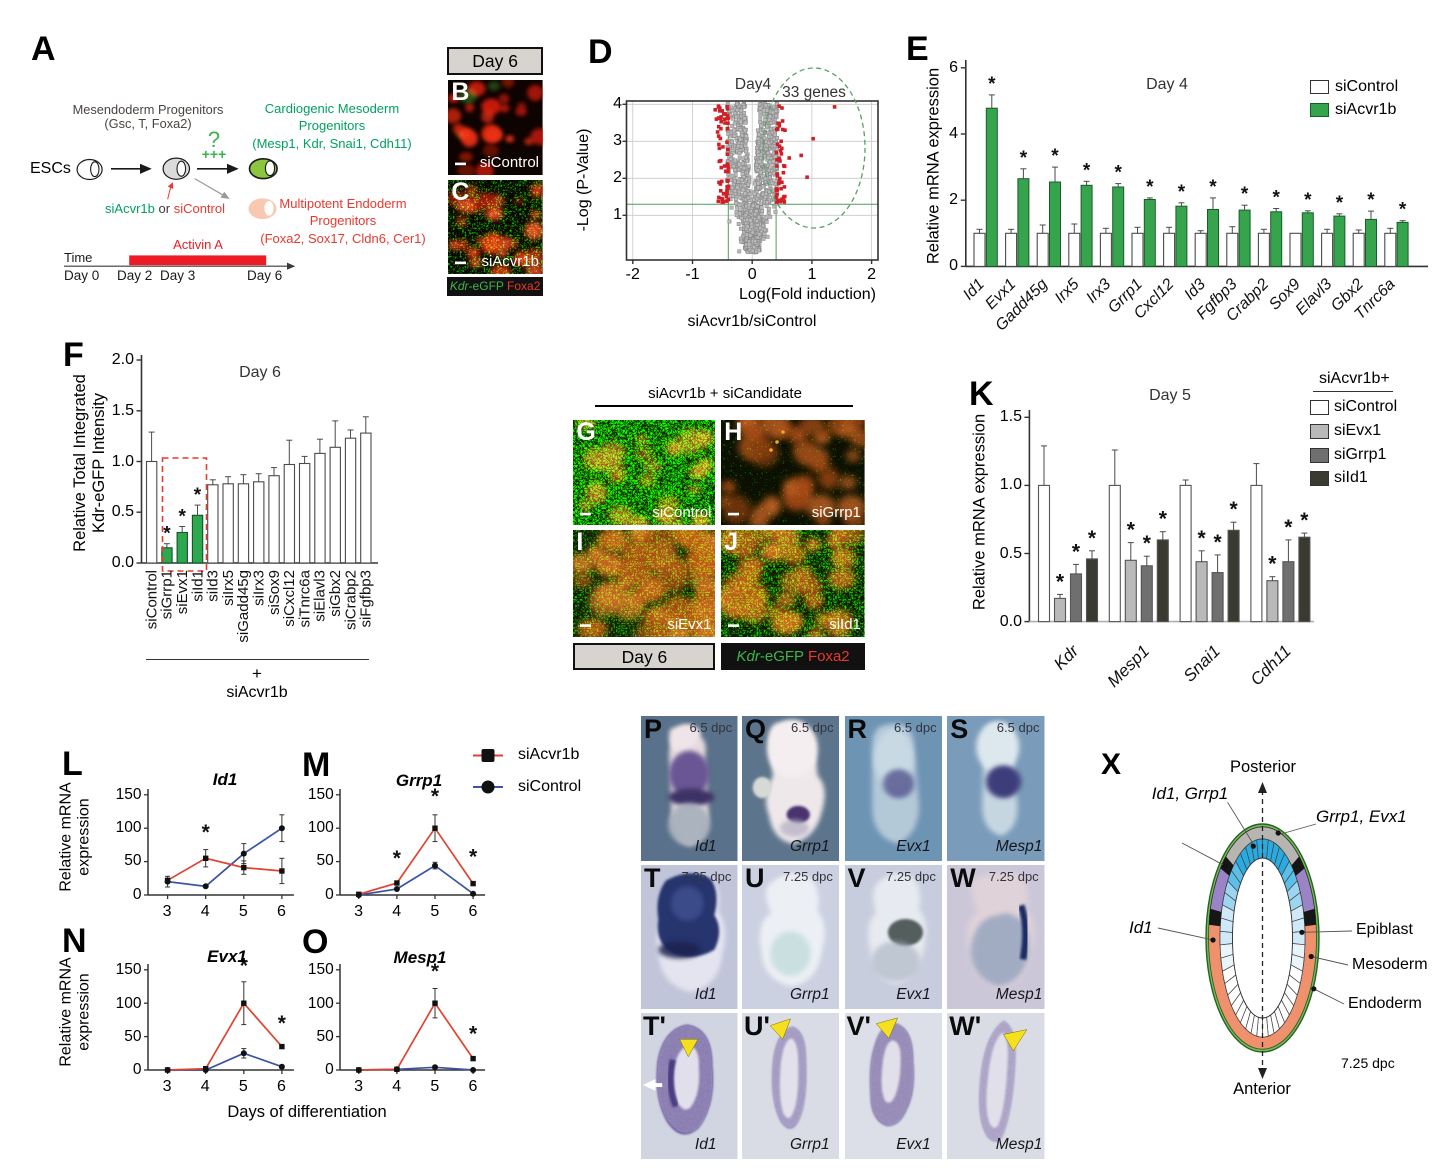 Image resolution: width=1448 pixels, height=1172 pixels. I want to click on svg-text: Elavl3, so click(1314, 297).